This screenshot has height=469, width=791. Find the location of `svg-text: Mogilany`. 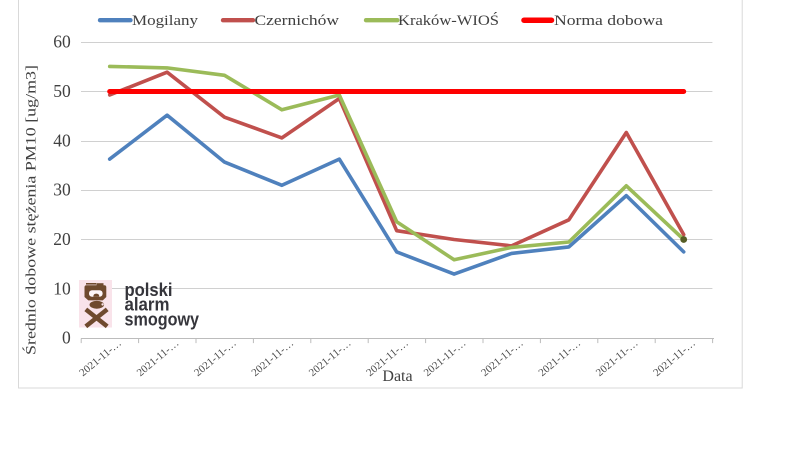

svg-text: Mogilany is located at coordinates (165, 21).